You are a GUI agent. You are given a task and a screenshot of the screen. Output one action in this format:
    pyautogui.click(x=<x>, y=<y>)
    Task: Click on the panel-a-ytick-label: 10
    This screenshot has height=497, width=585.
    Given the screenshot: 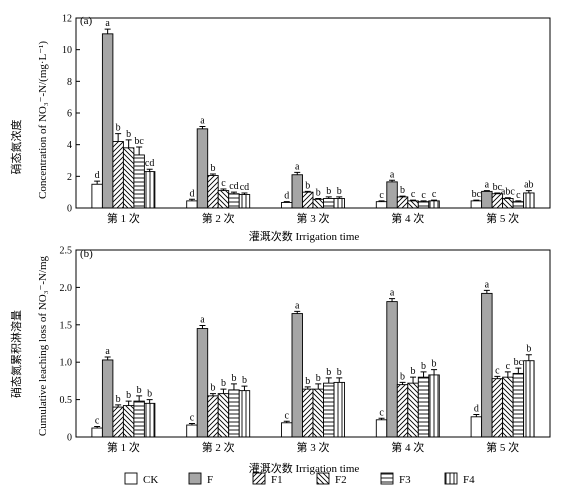 What is the action you would take?
    pyautogui.click(x=67, y=50)
    